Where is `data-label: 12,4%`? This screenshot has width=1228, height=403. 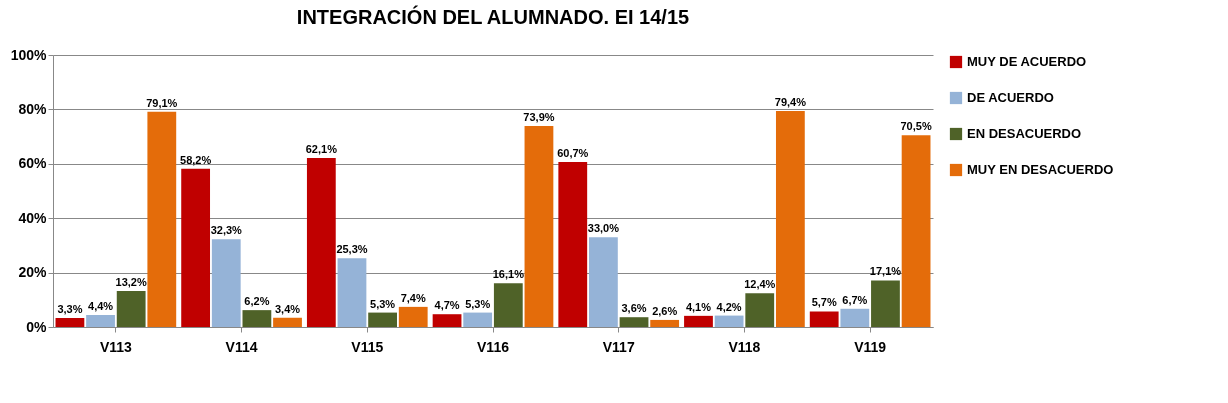
data-label: 12,4% is located at coordinates (760, 284).